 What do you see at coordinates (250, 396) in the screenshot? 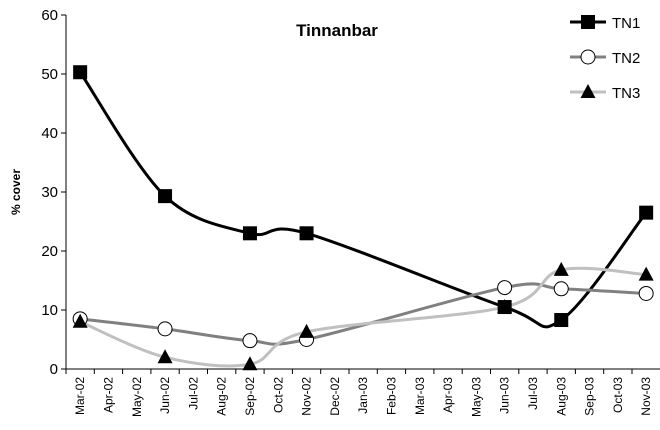
I see `x-tick-label: Sep-02` at bounding box center [250, 396].